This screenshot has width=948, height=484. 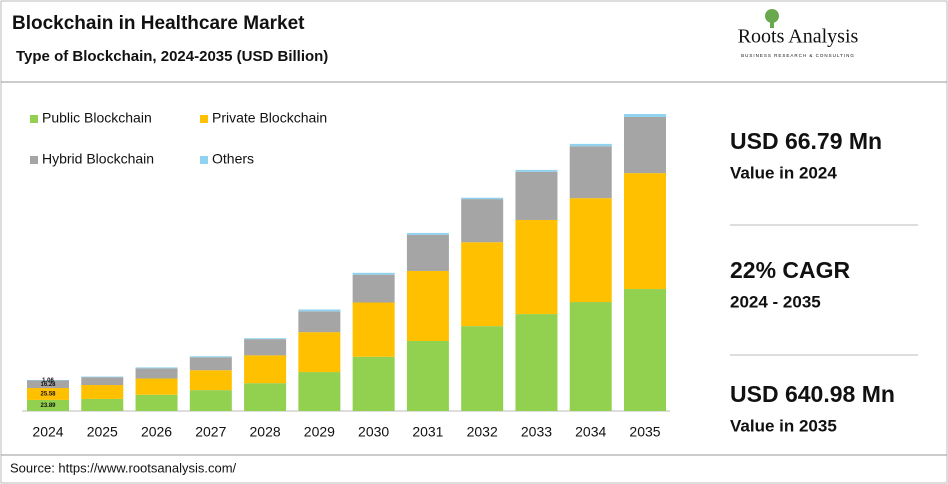 What do you see at coordinates (373, 432) in the screenshot?
I see `x-tick-label: 2030` at bounding box center [373, 432].